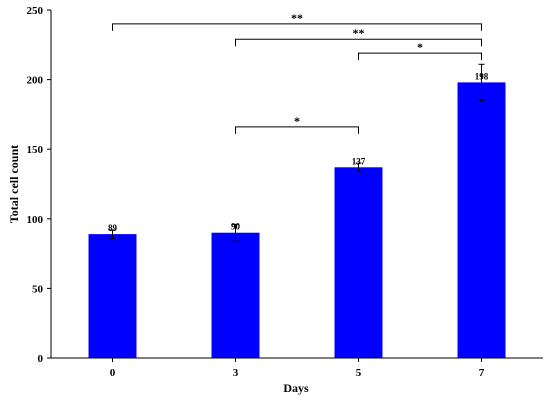 The height and width of the screenshot is (401, 550). What do you see at coordinates (113, 373) in the screenshot?
I see `x-tick-label: 0` at bounding box center [113, 373].